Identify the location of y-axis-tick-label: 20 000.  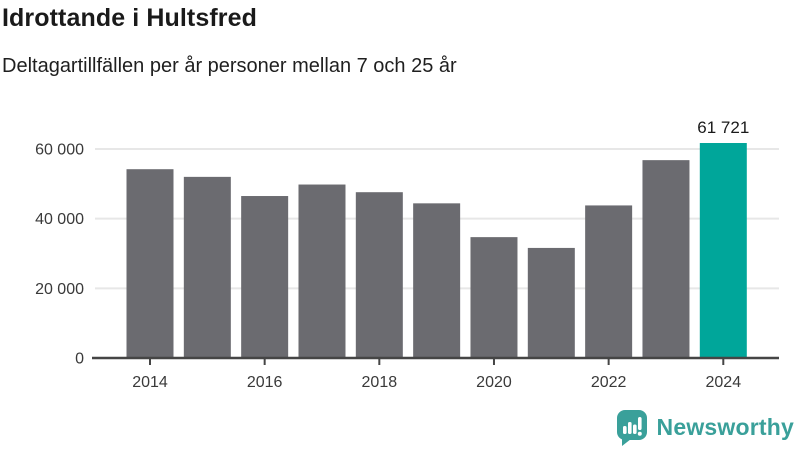
(59, 289).